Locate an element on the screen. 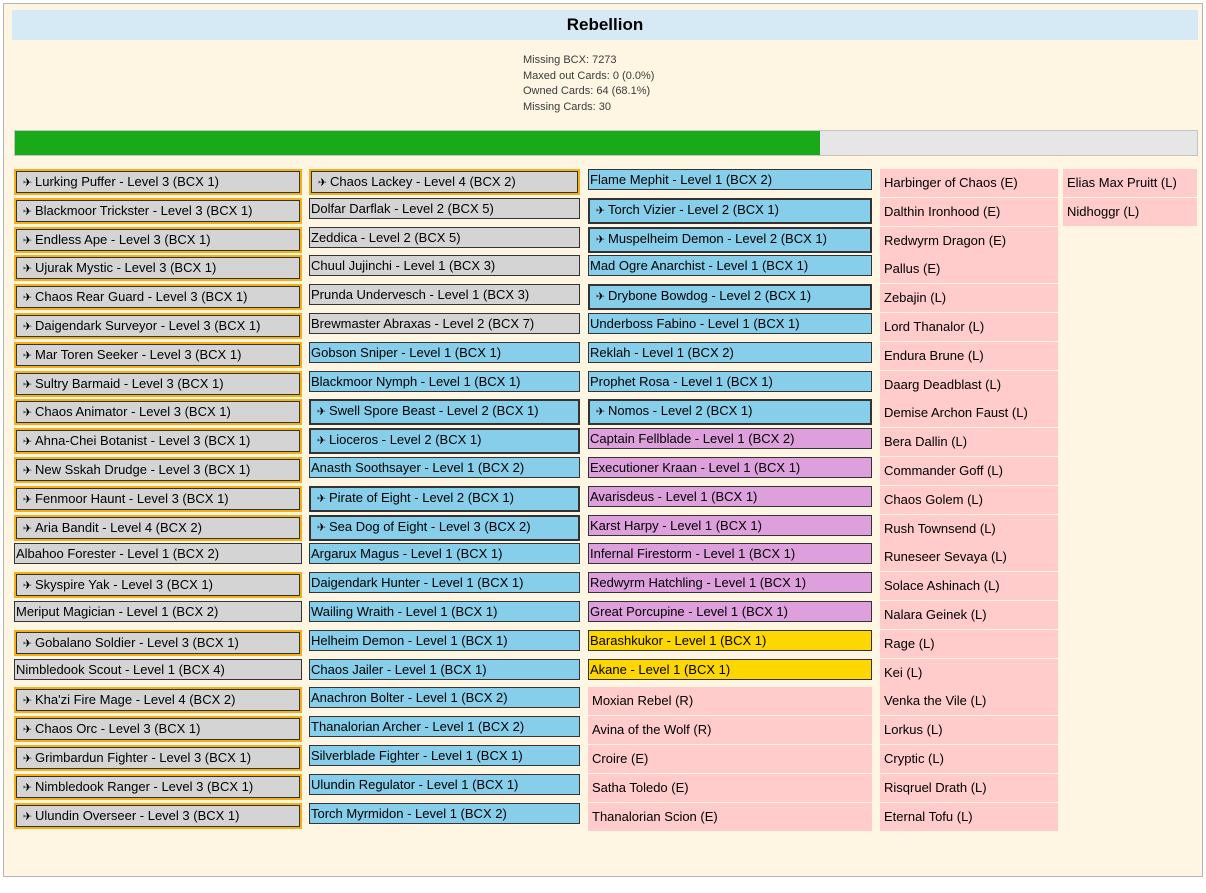 The width and height of the screenshot is (1206, 893). card-item: Endura Brune (L) is located at coordinates (969, 355).